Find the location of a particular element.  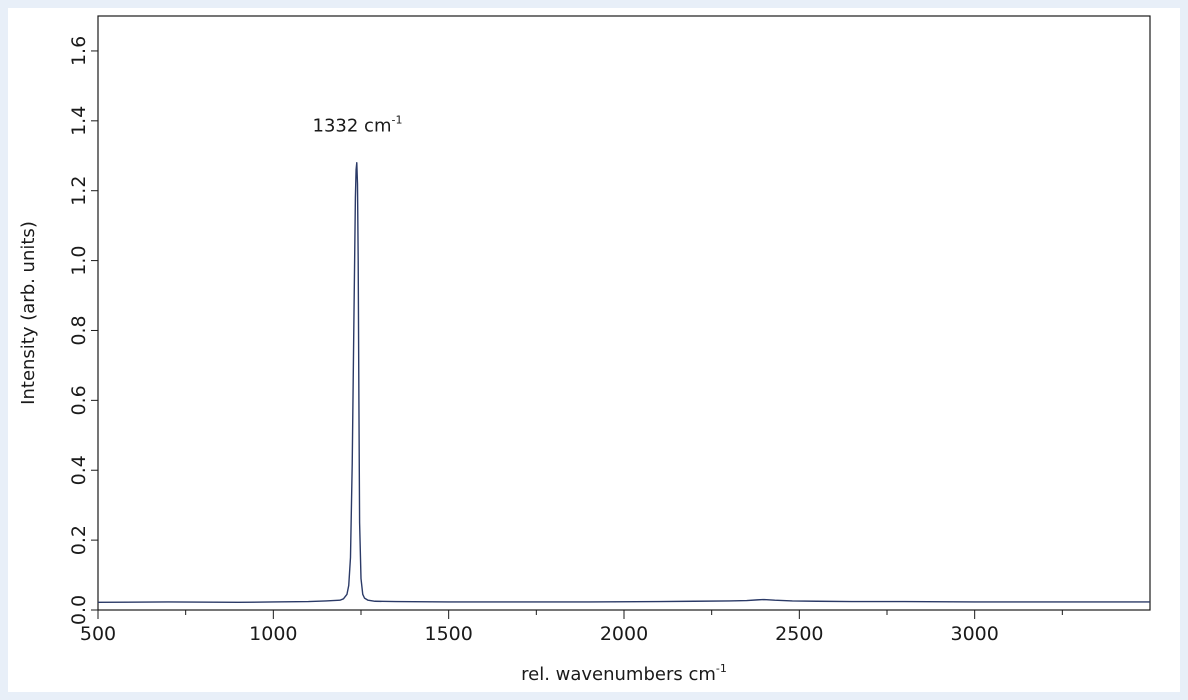

y-axis-title: Intensity (arb. units) is located at coordinates (28, 313).